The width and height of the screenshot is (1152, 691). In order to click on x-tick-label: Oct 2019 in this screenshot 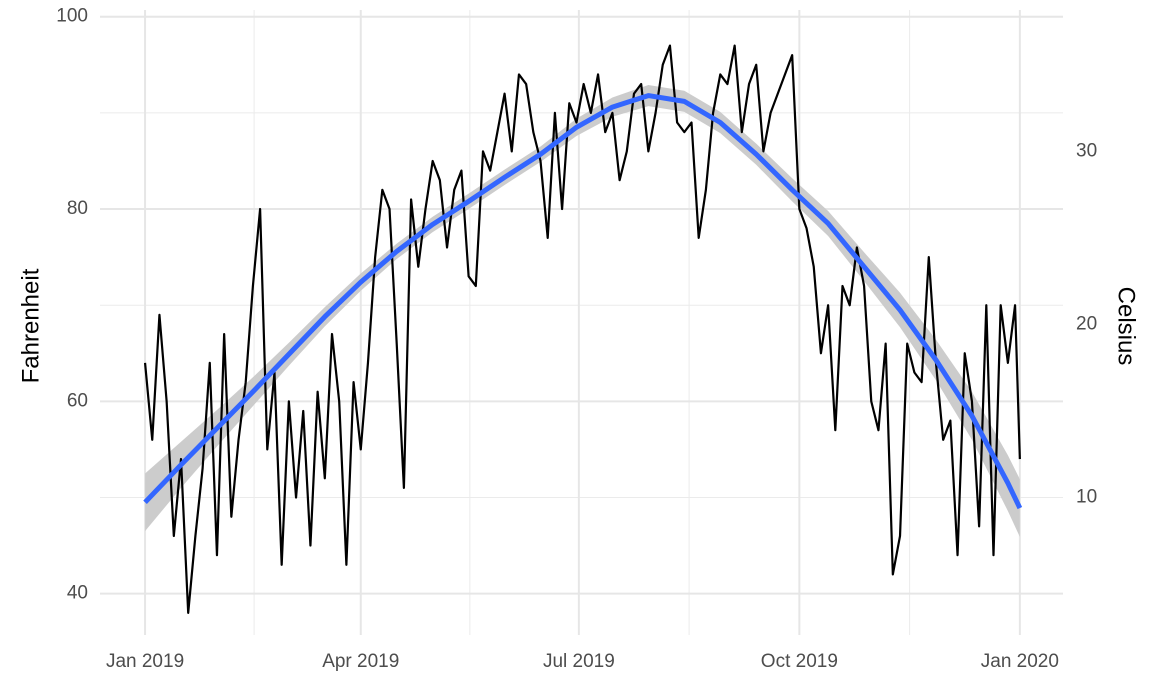, I will do `click(799, 661)`.